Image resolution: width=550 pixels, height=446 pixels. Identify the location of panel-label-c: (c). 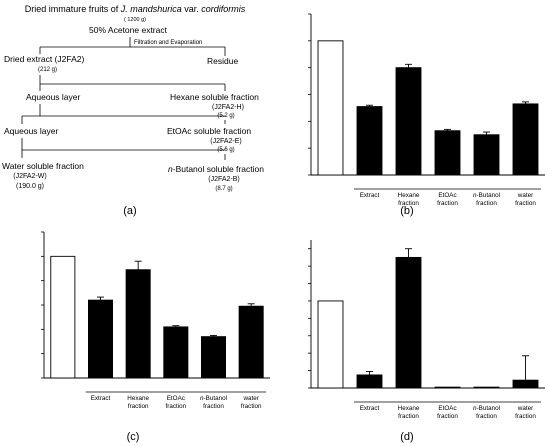
(133, 437).